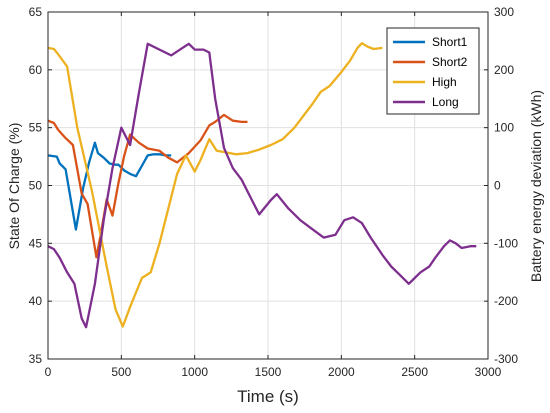 The height and width of the screenshot is (413, 550). I want to click on series-line-short2, so click(147, 186).